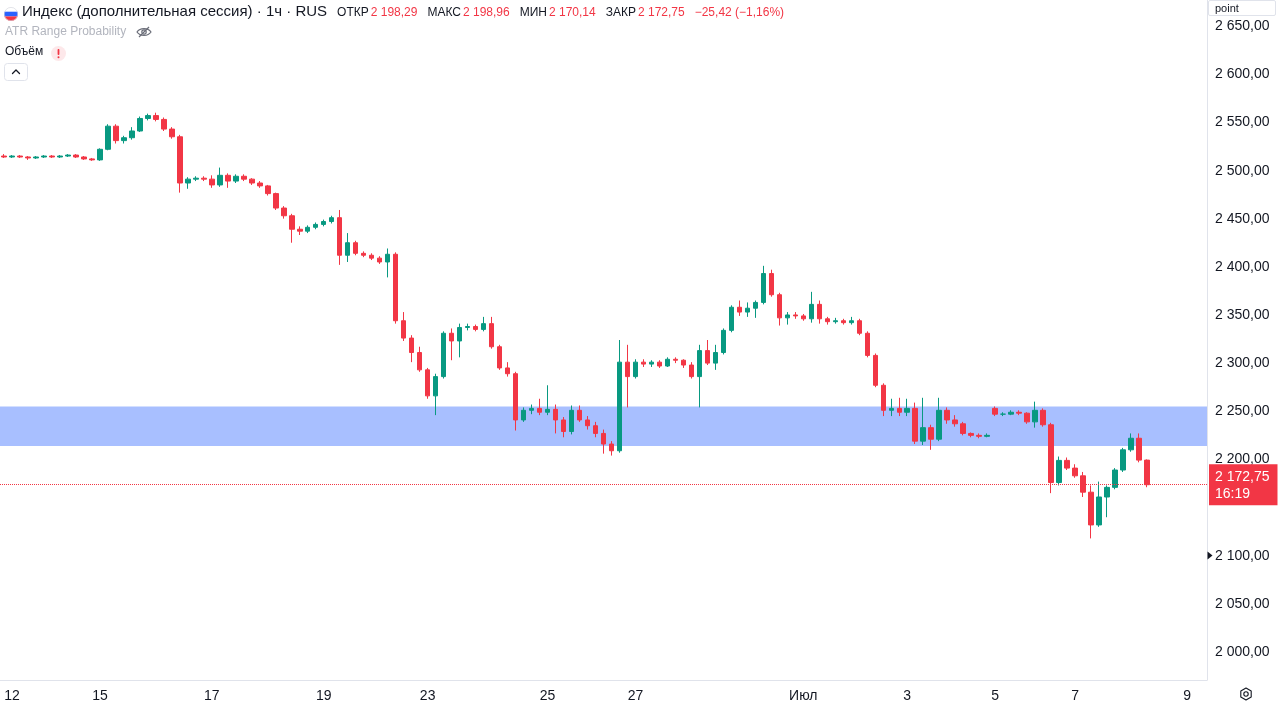  I want to click on y-tick-label: 2 350,00, so click(1242, 313).